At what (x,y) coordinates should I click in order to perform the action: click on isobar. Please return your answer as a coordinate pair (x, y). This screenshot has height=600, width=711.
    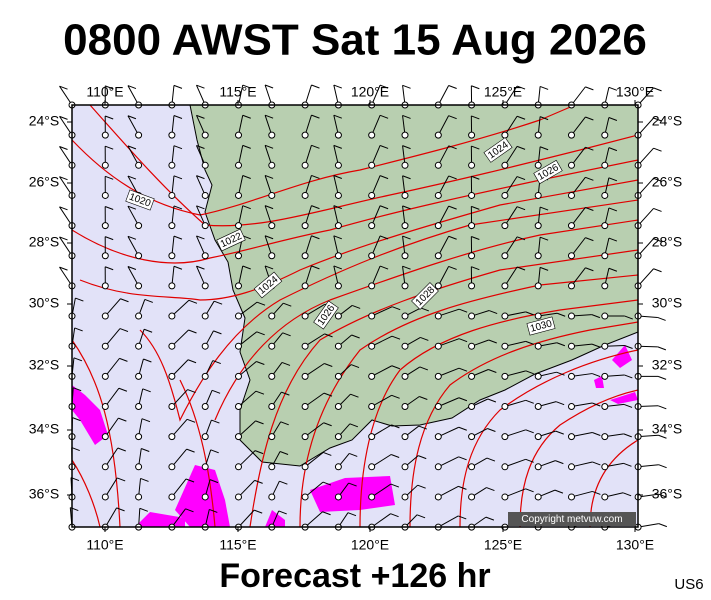
    Looking at the image, I should click on (355, 211).